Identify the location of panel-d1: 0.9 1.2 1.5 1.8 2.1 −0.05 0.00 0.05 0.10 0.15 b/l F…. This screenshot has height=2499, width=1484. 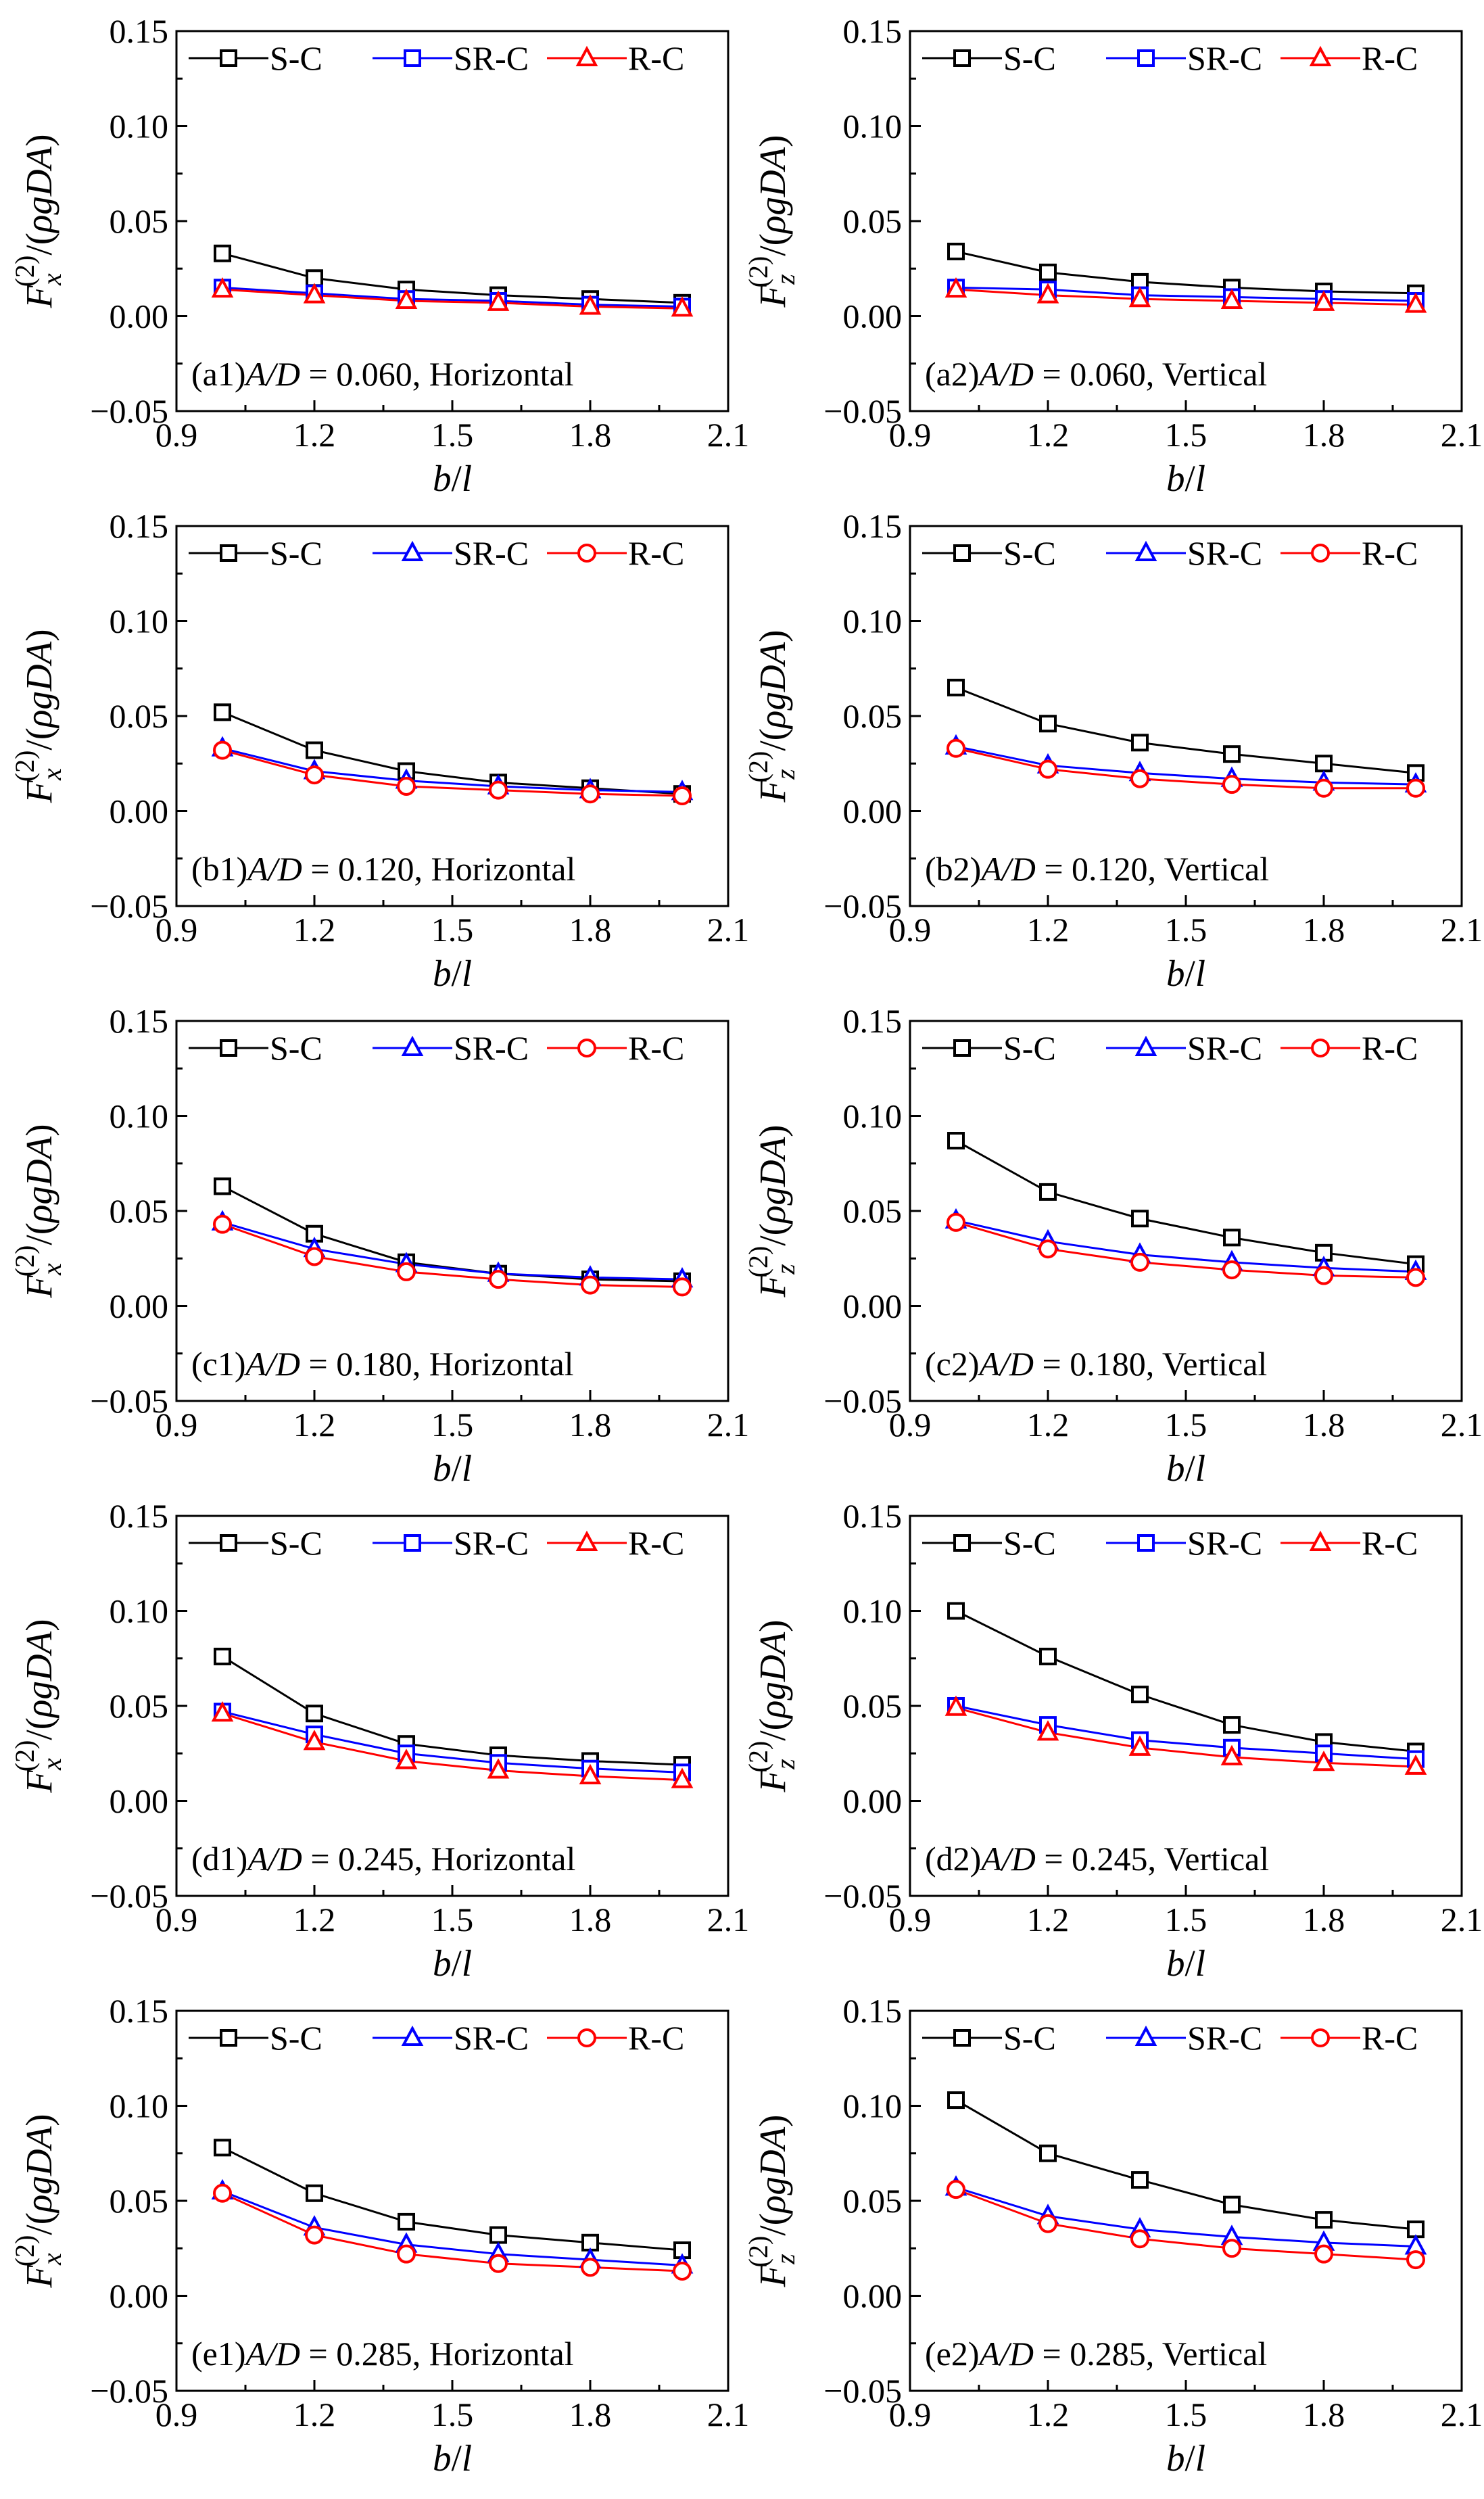
(379, 1740).